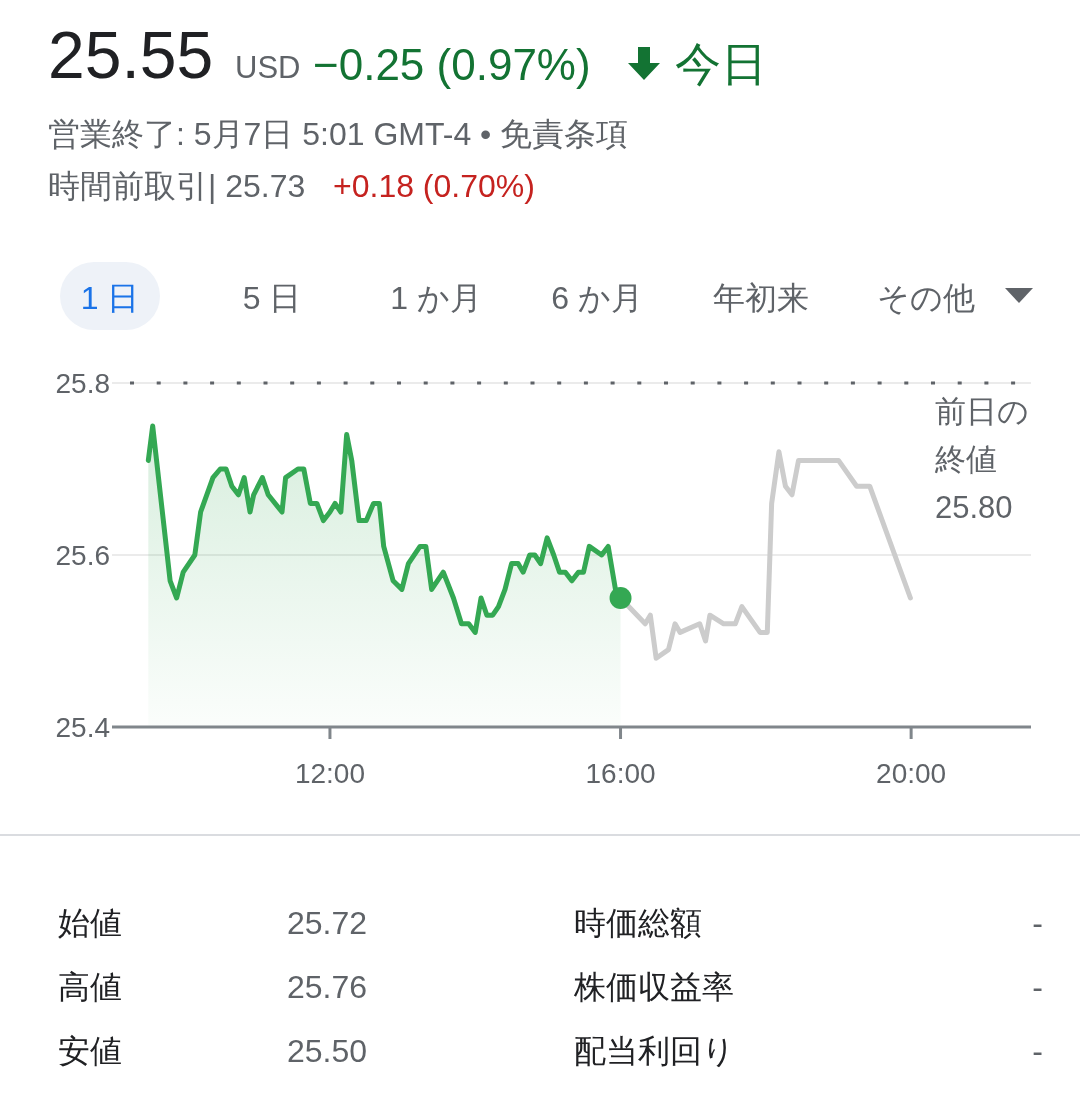  What do you see at coordinates (82, 555) in the screenshot?
I see `y-tick-label: 25.6` at bounding box center [82, 555].